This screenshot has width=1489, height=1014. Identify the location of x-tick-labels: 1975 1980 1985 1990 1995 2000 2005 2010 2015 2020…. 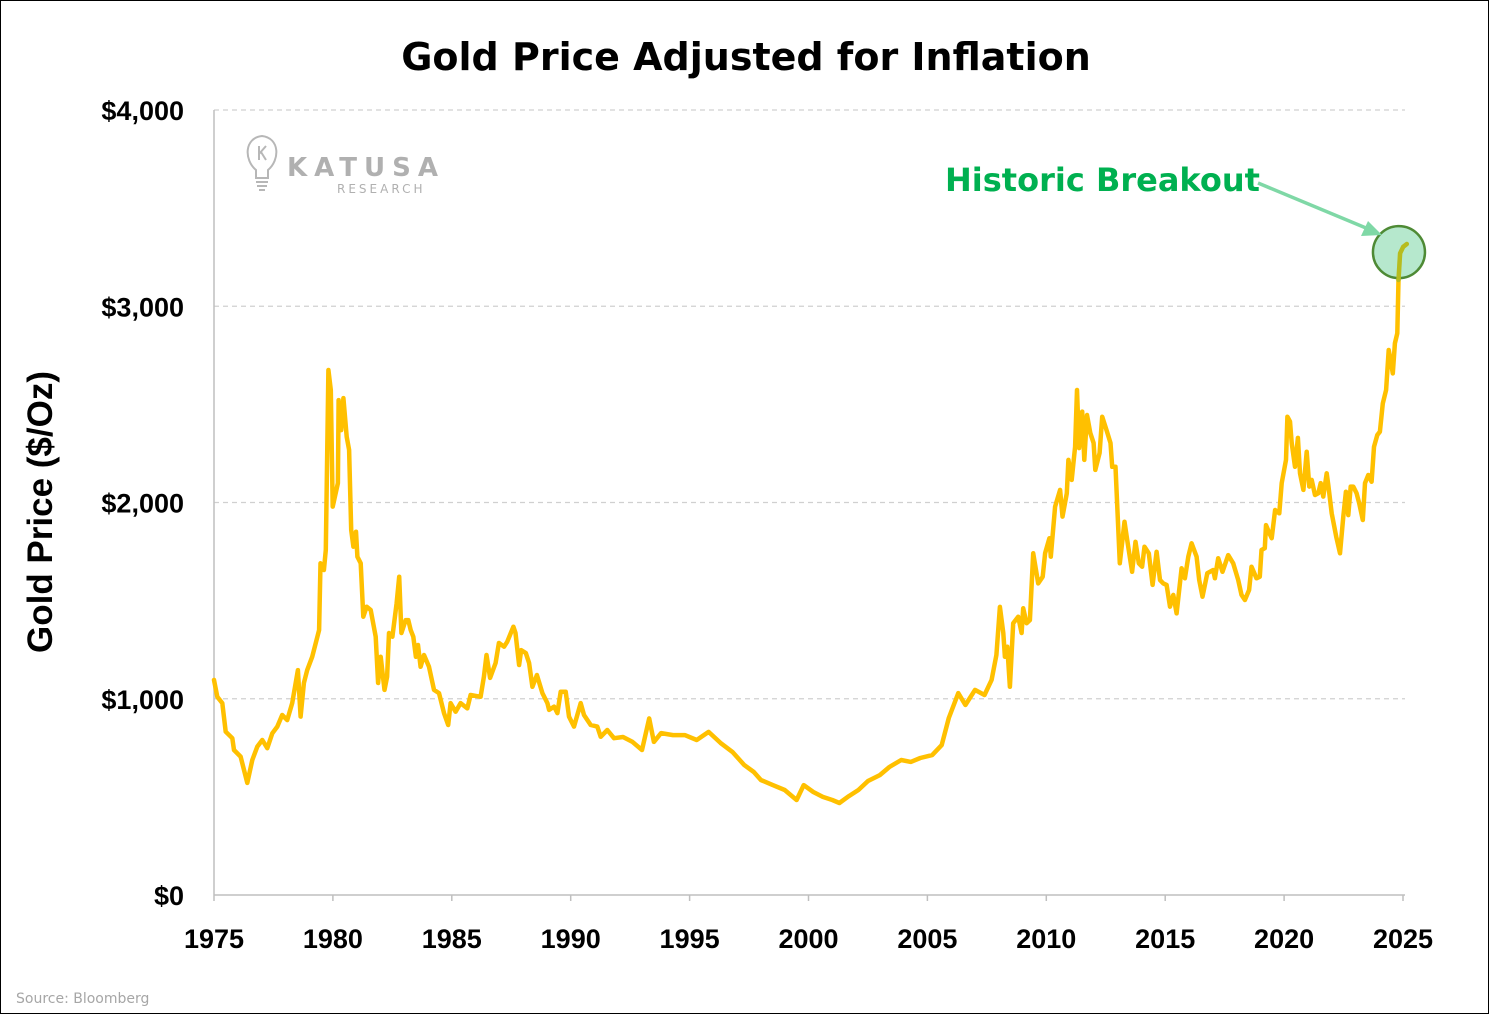
(808, 924).